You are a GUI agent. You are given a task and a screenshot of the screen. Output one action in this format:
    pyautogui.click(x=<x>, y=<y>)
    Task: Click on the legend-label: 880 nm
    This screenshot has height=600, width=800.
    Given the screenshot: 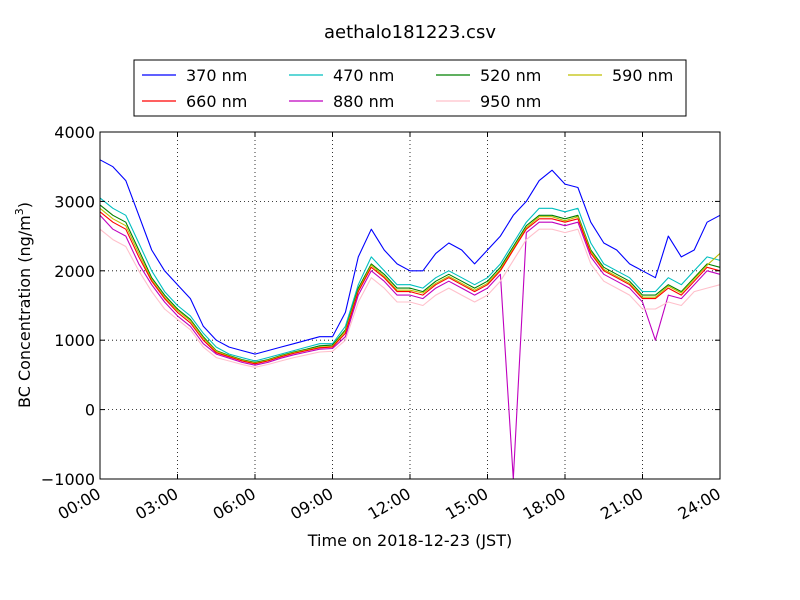 What is the action you would take?
    pyautogui.click(x=363, y=101)
    